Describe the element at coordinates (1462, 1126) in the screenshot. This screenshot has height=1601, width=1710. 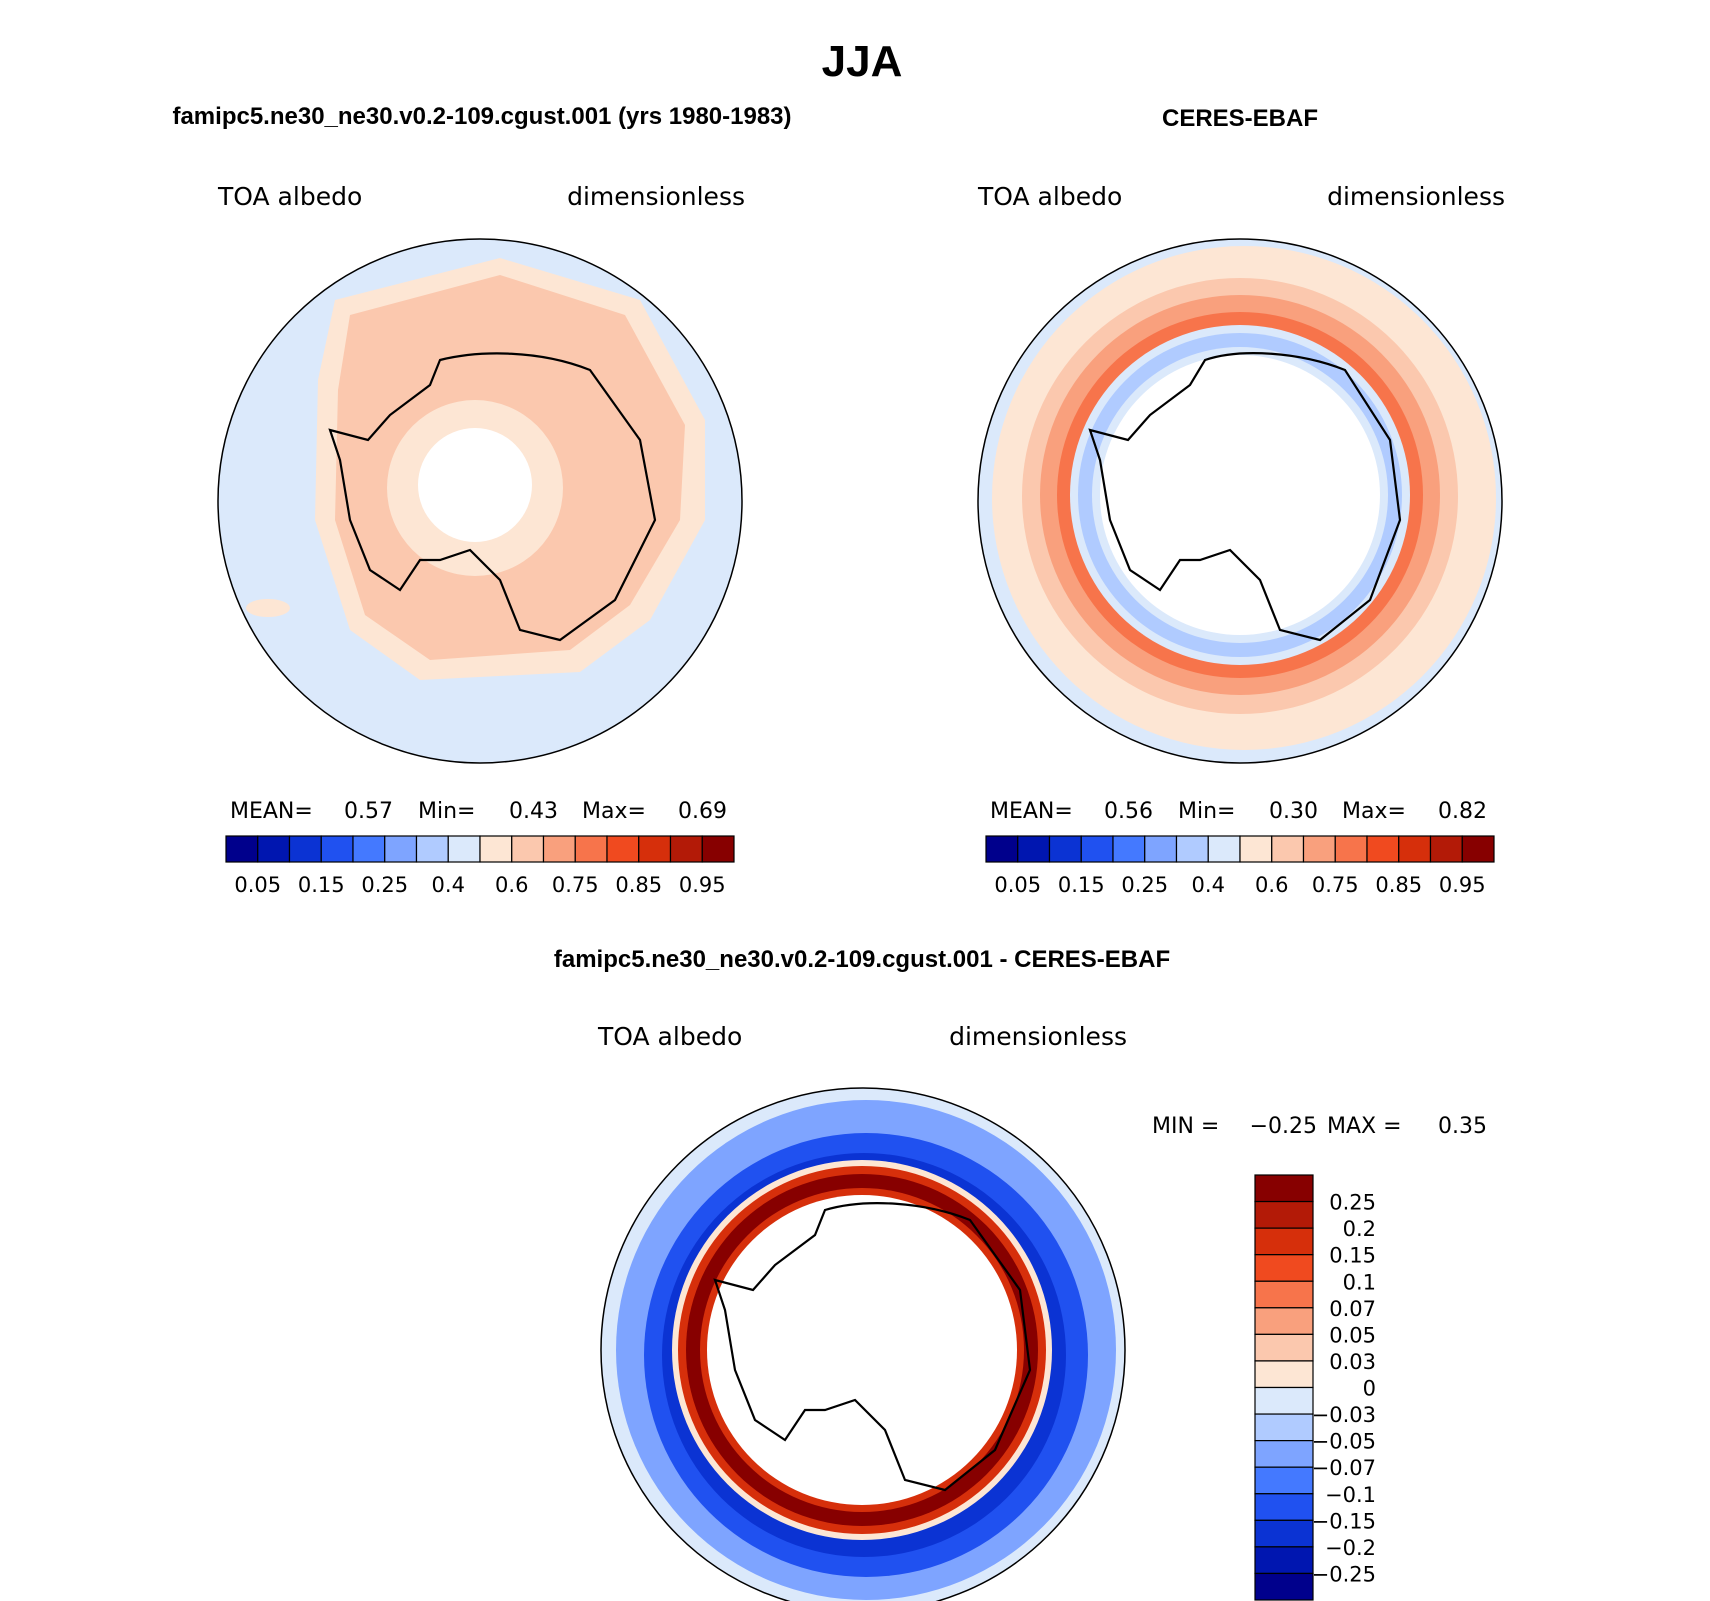
I see `panel-diff-max-value: 0.35` at that location.